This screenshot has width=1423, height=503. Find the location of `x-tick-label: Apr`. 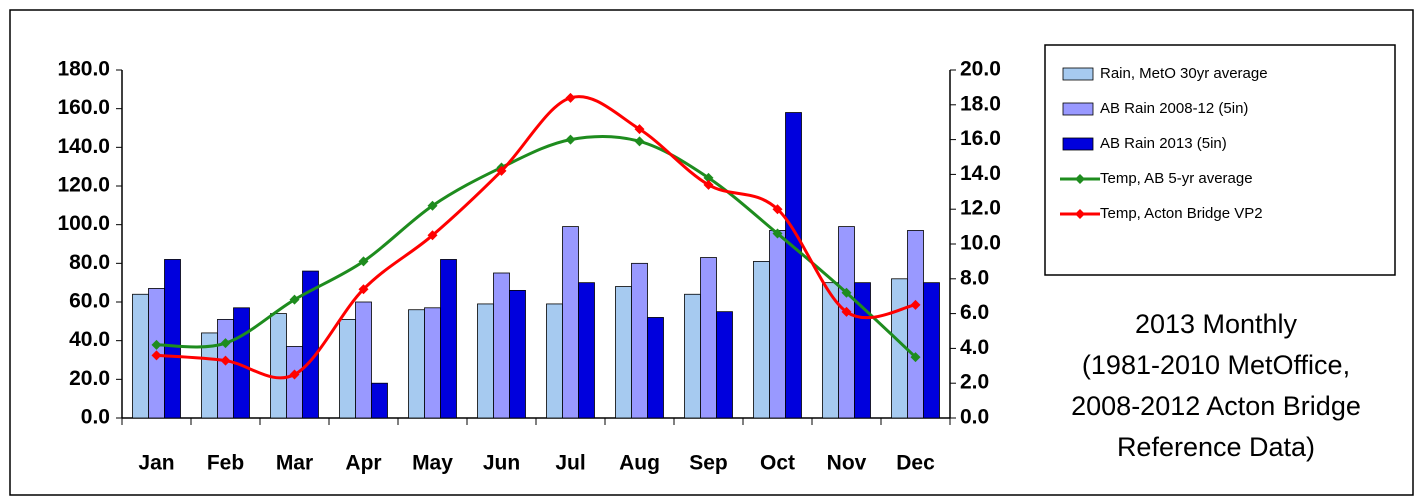

x-tick-label: Apr is located at coordinates (363, 463).